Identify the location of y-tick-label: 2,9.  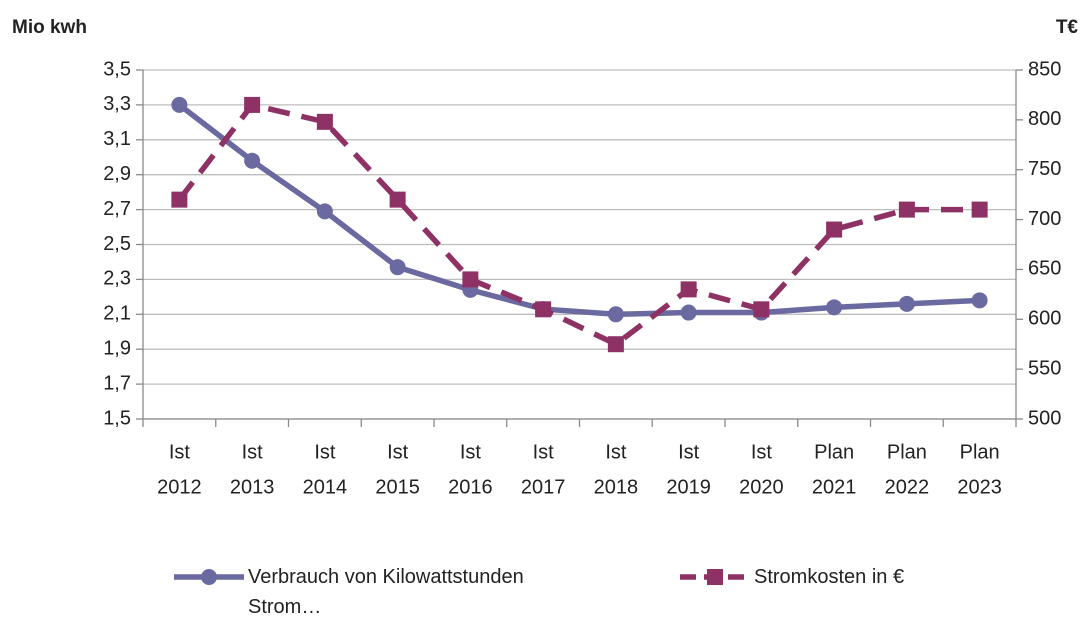
(117, 174).